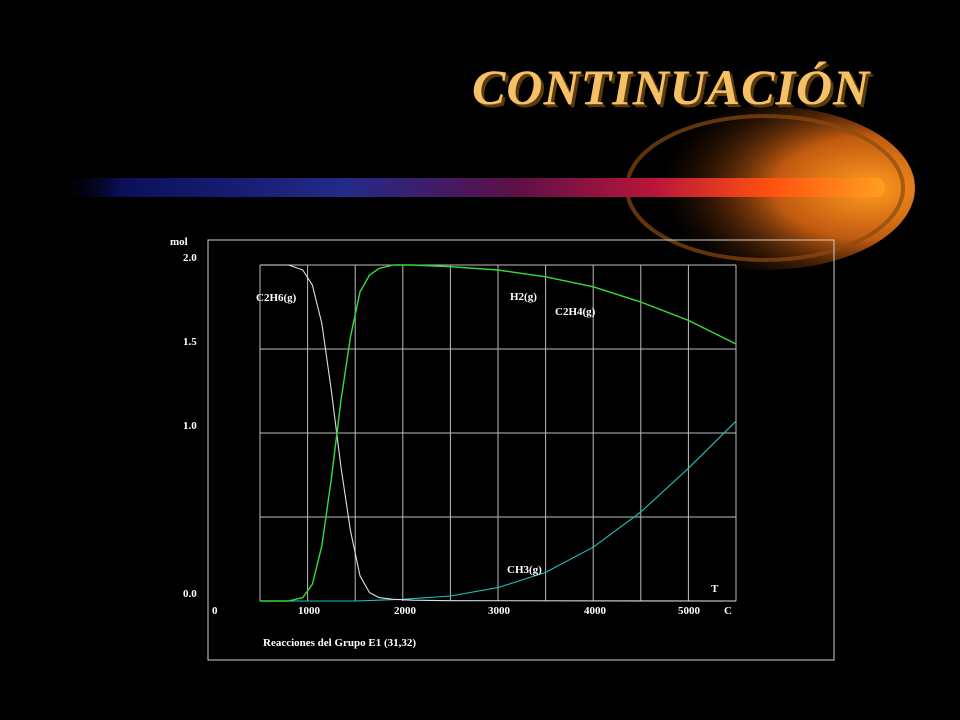  I want to click on chart-caption: Reacciones del Grupo E1 (31,32), so click(339, 643).